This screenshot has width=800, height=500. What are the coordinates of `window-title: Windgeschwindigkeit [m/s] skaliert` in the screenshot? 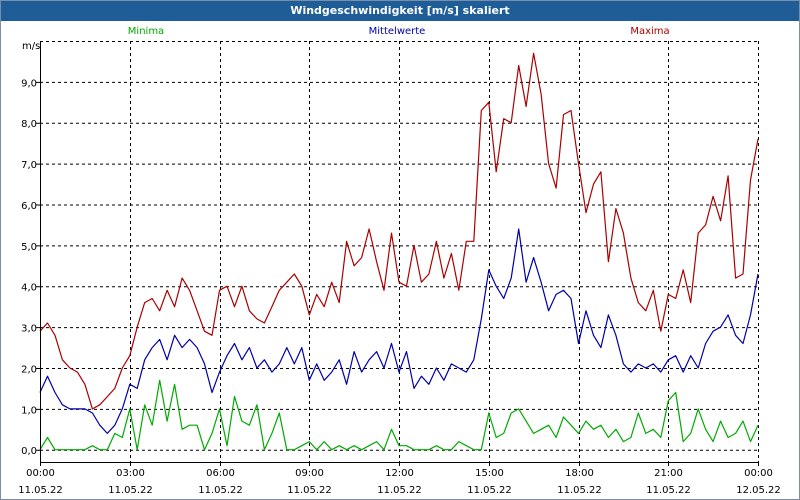 It's located at (400, 11).